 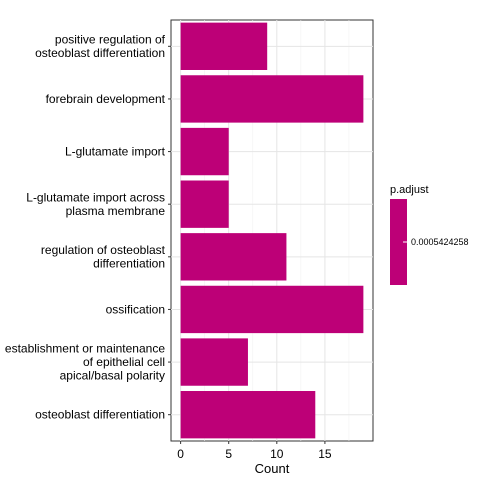 I want to click on y-tick-label: L-glutamate import across plasma membrane, so click(x=95, y=204).